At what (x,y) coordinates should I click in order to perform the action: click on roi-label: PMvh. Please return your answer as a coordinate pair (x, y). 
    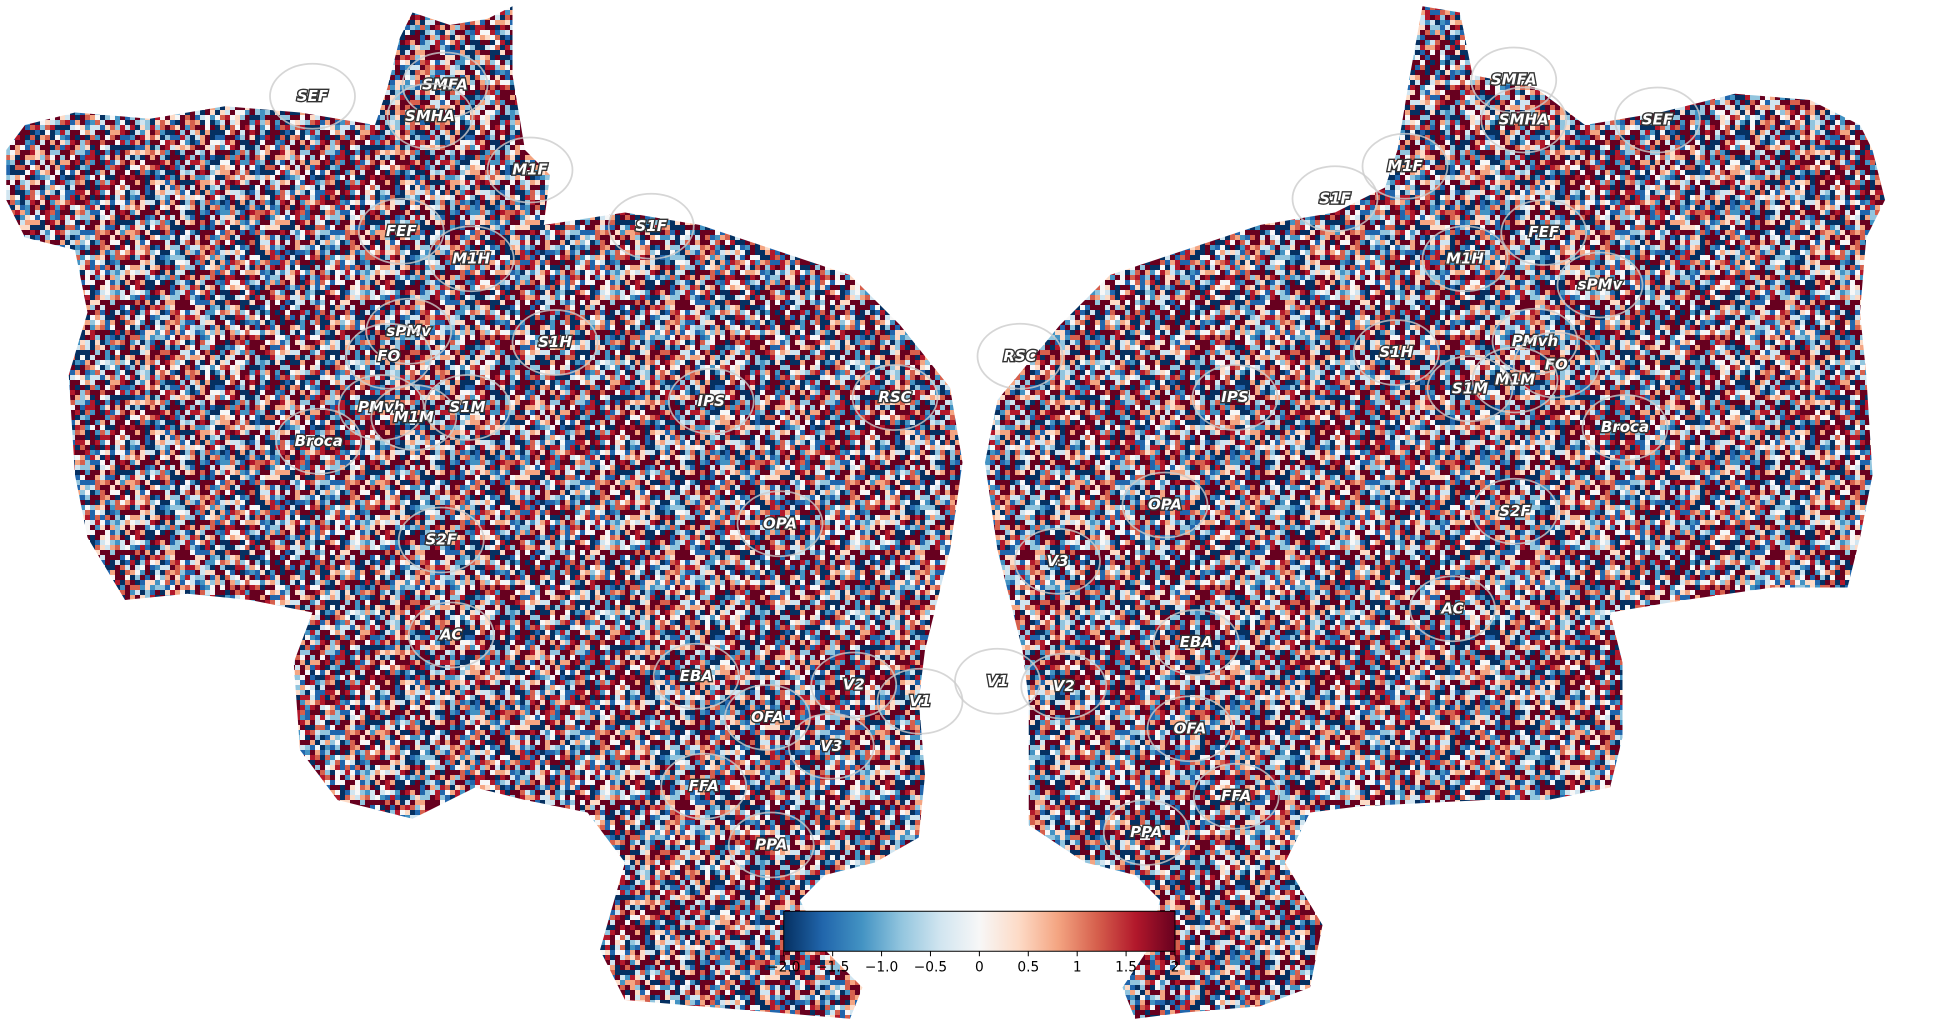
    Looking at the image, I should click on (381, 407).